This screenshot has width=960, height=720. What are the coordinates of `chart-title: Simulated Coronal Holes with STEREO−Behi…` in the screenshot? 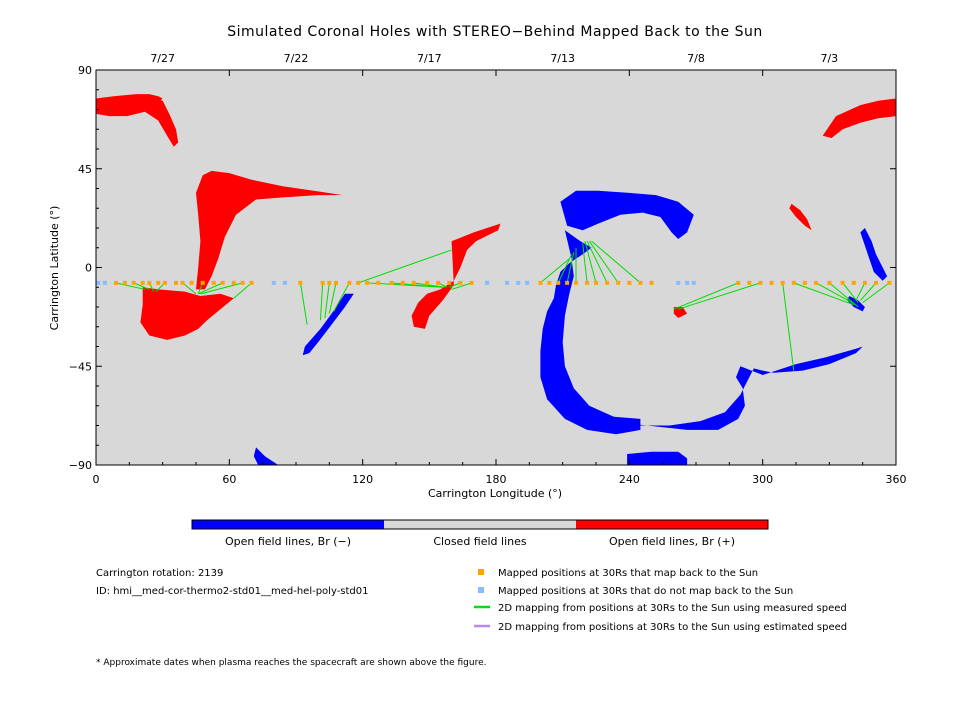 It's located at (495, 32).